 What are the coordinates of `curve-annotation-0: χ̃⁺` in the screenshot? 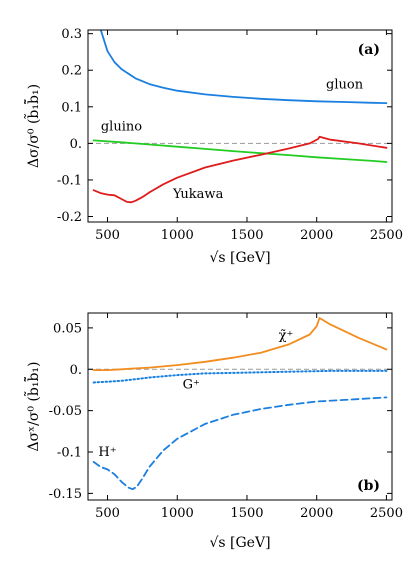 It's located at (286, 335).